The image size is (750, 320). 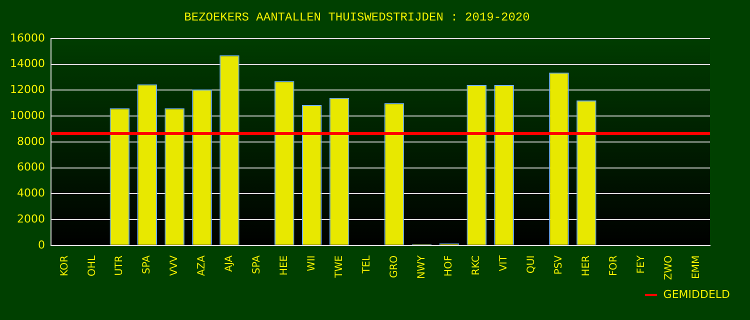 I want to click on y-tick-label: 12000, so click(x=27, y=89).